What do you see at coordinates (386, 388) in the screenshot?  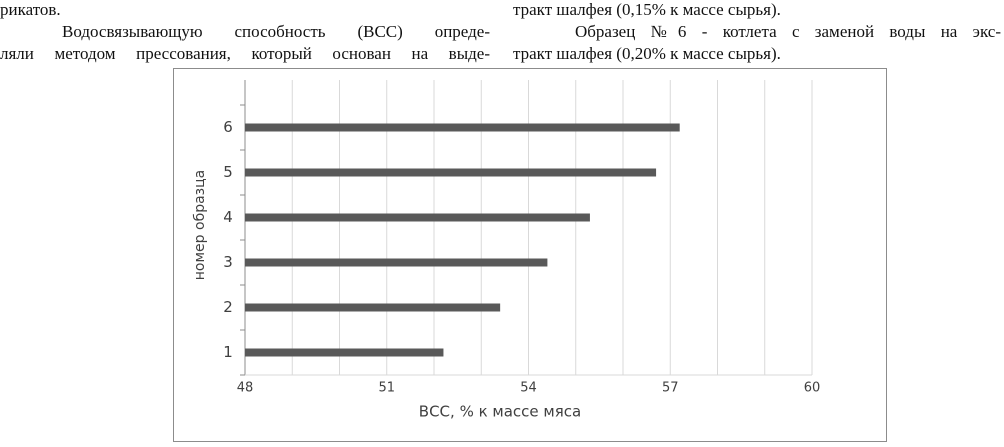 I see `x-tick-label: 51` at bounding box center [386, 388].